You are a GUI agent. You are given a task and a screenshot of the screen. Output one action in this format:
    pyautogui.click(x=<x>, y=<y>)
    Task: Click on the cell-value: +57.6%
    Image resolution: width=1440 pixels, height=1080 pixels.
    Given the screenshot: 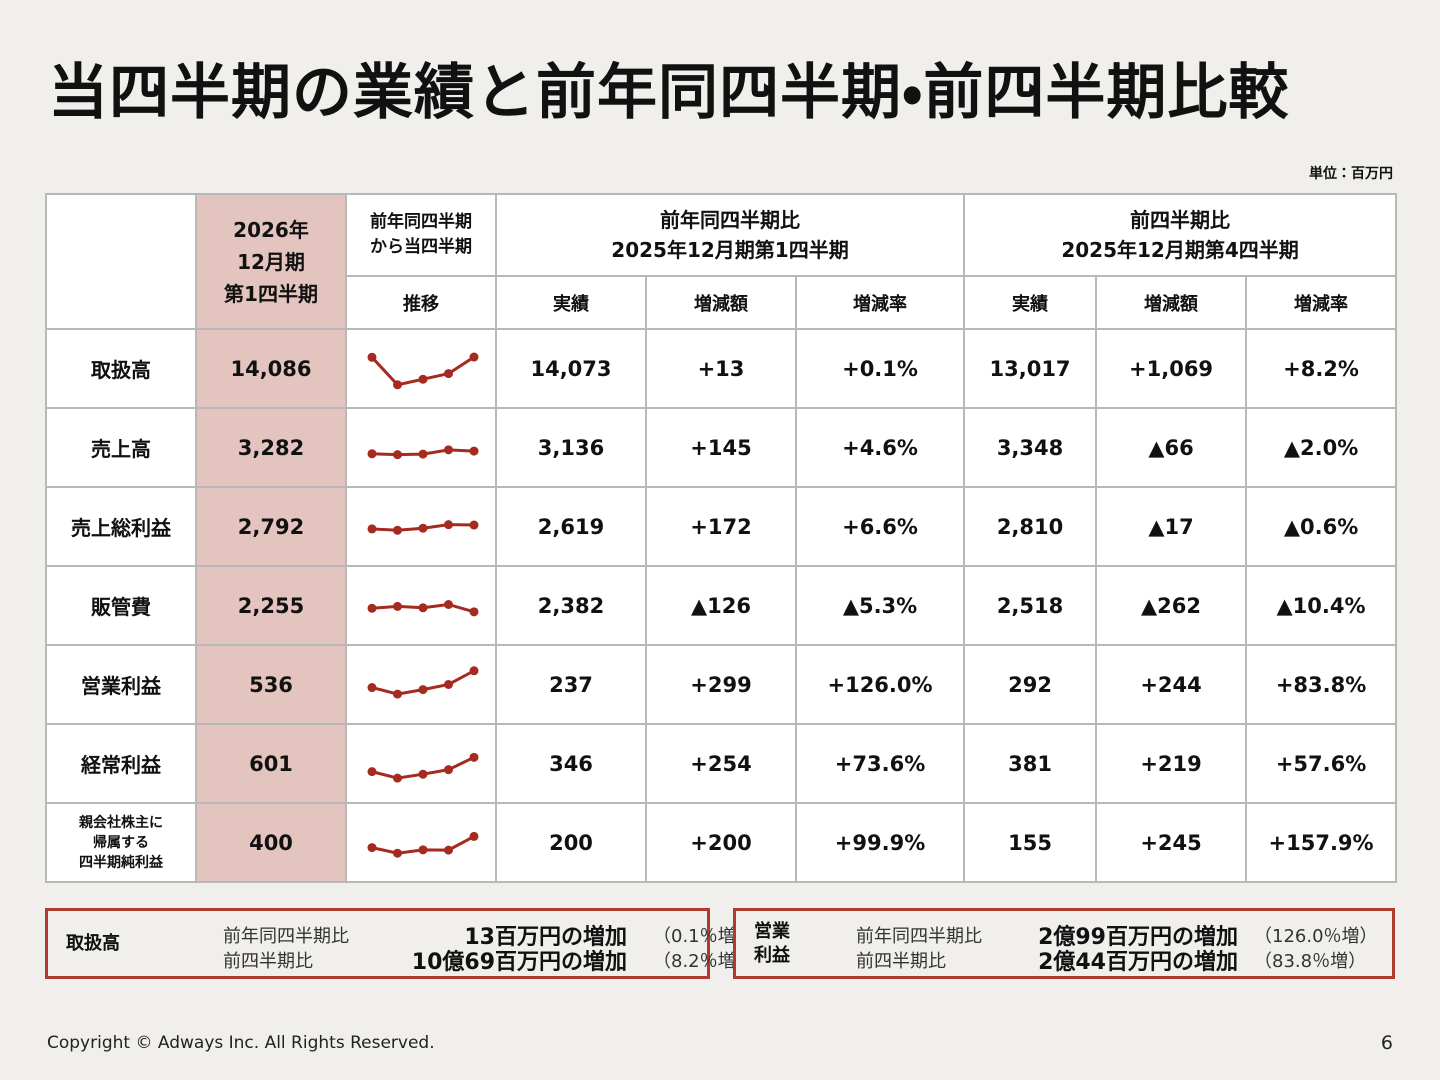 What is the action you would take?
    pyautogui.click(x=1321, y=763)
    